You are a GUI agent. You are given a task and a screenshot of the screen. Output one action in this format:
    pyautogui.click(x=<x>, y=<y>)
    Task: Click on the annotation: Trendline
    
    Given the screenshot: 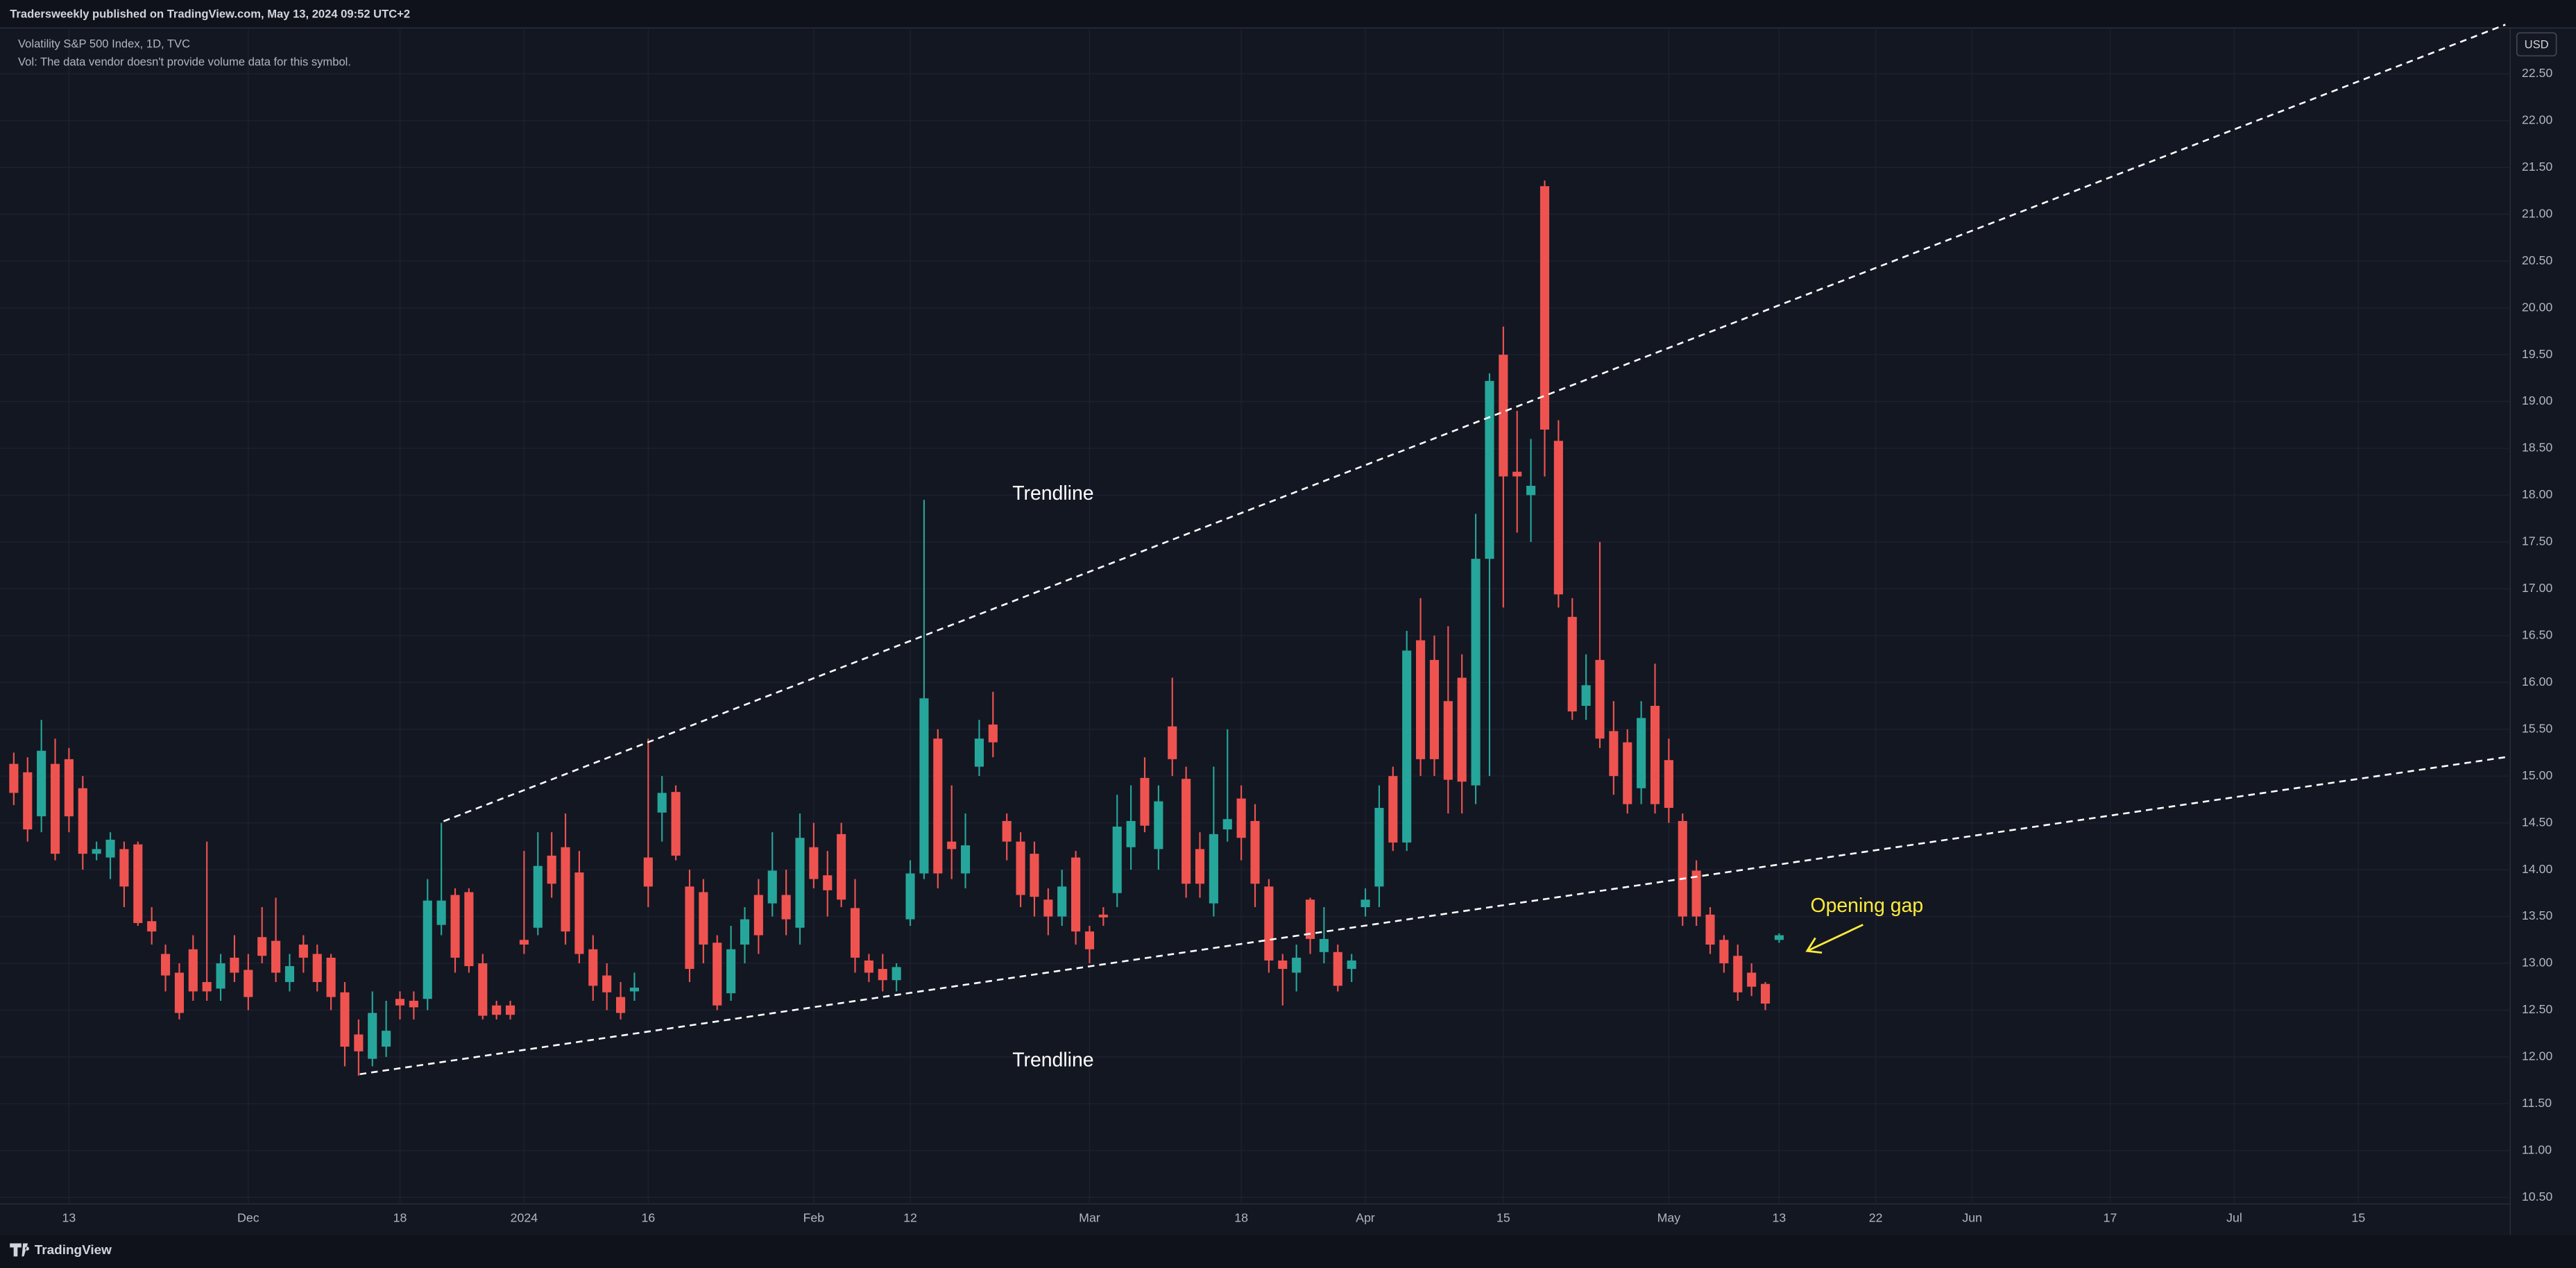 What is the action you would take?
    pyautogui.click(x=1052, y=493)
    